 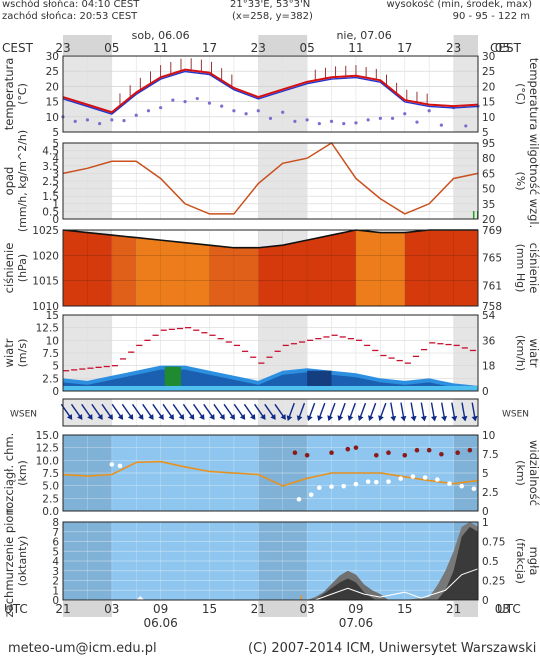 What do you see at coordinates (488, 144) in the screenshot?
I see `precip-ytick-right: 95` at bounding box center [488, 144].